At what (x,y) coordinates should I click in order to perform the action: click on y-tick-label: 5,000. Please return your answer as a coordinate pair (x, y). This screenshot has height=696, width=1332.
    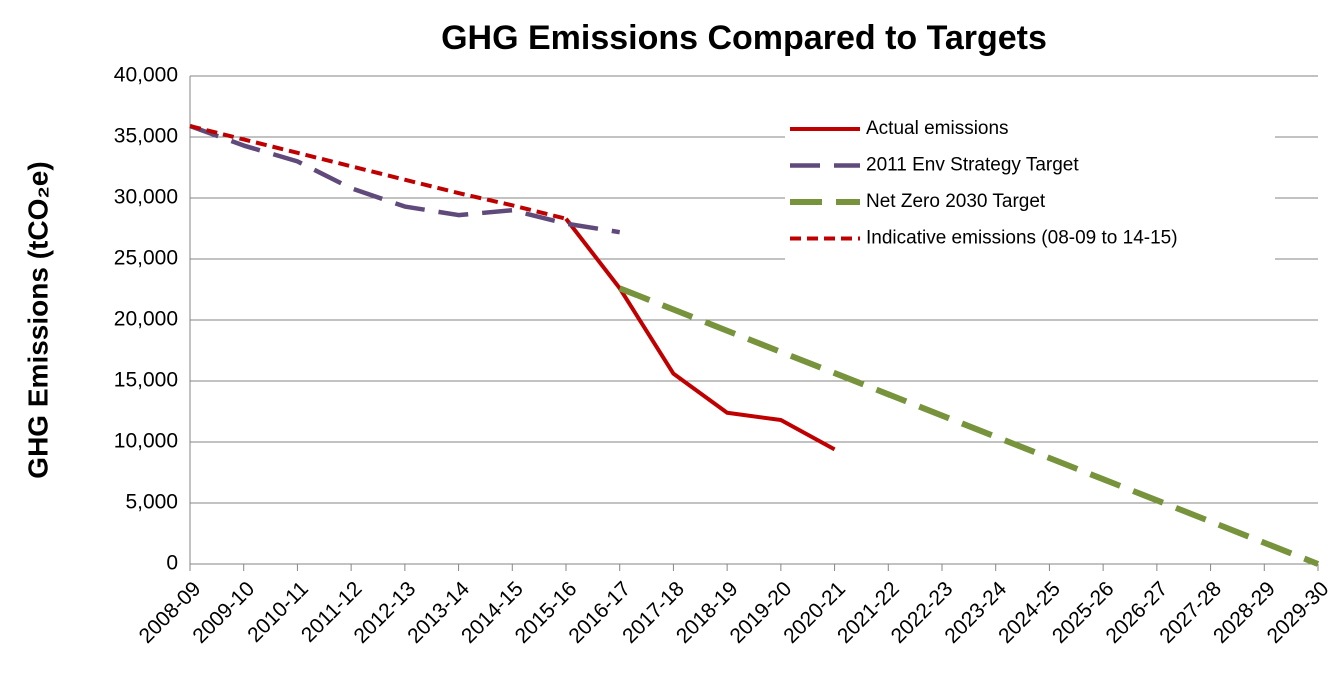
    Looking at the image, I should click on (151, 502).